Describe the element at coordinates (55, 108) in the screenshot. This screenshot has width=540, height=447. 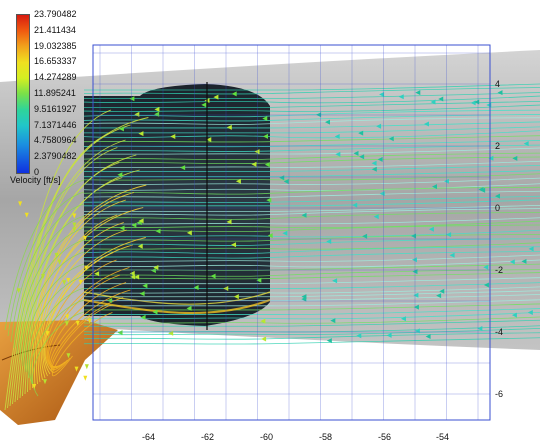
I see `legend-value: 9.5161927` at that location.